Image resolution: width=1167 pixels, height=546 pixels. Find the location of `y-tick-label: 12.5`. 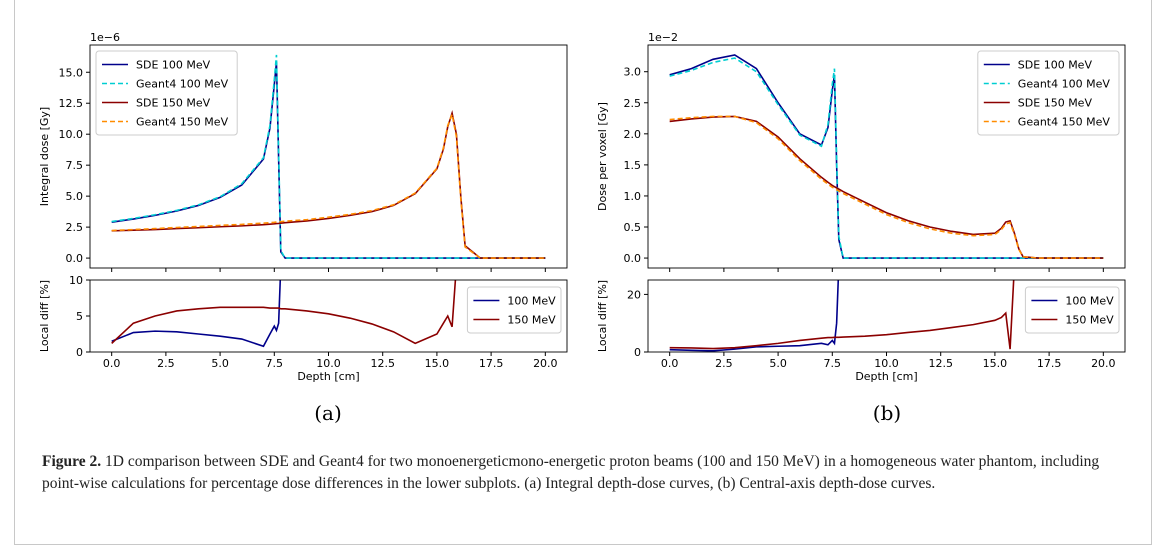

y-tick-label: 12.5 is located at coordinates (71, 103).